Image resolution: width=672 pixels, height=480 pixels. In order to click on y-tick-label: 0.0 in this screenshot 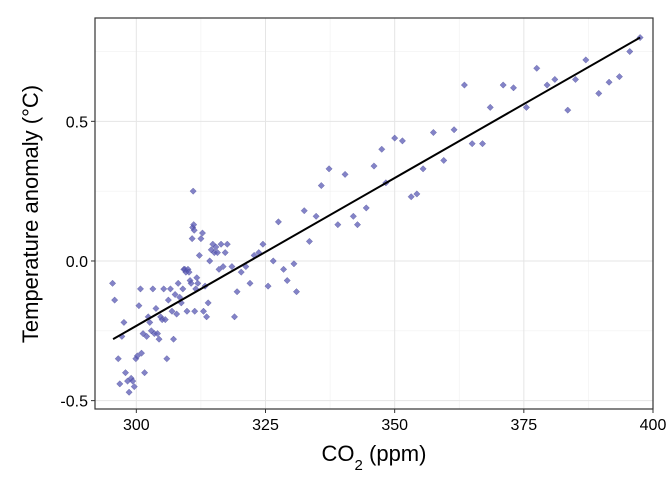, I will do `click(77, 262)`.